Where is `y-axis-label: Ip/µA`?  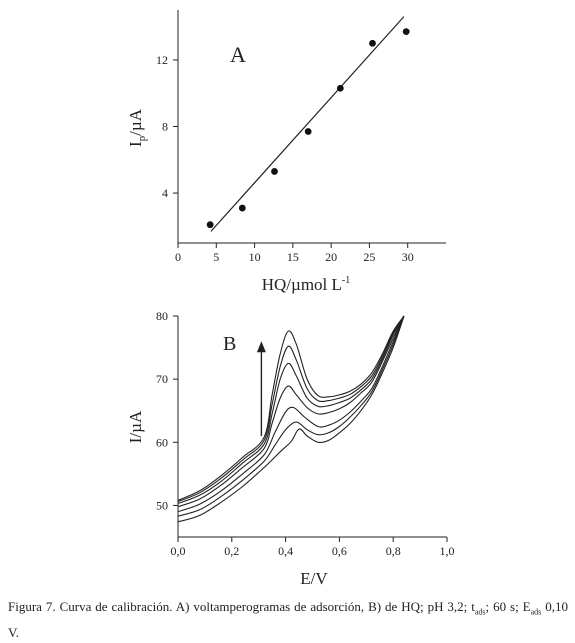 y-axis-label: Ip/µA is located at coordinates (137, 127).